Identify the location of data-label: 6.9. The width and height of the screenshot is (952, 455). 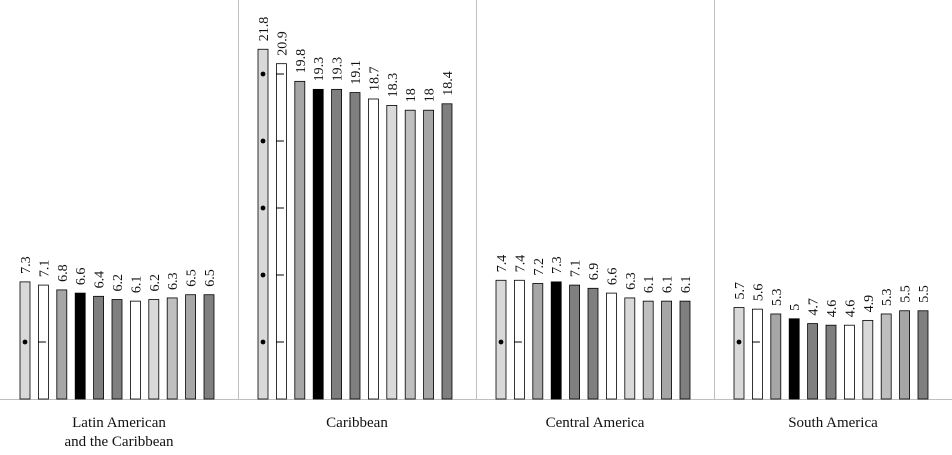
(594, 272).